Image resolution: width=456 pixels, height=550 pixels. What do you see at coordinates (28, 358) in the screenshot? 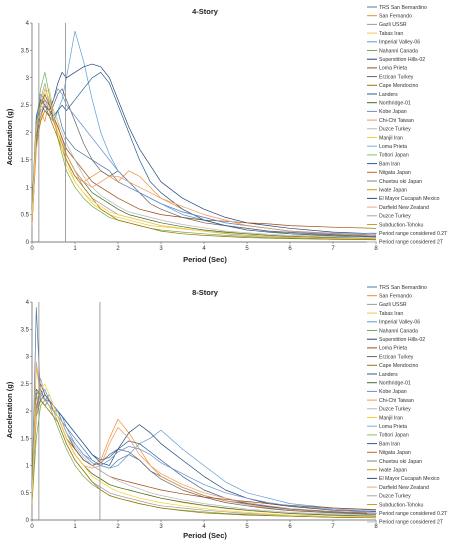
I see `y-tick-label: 3` at bounding box center [28, 358].